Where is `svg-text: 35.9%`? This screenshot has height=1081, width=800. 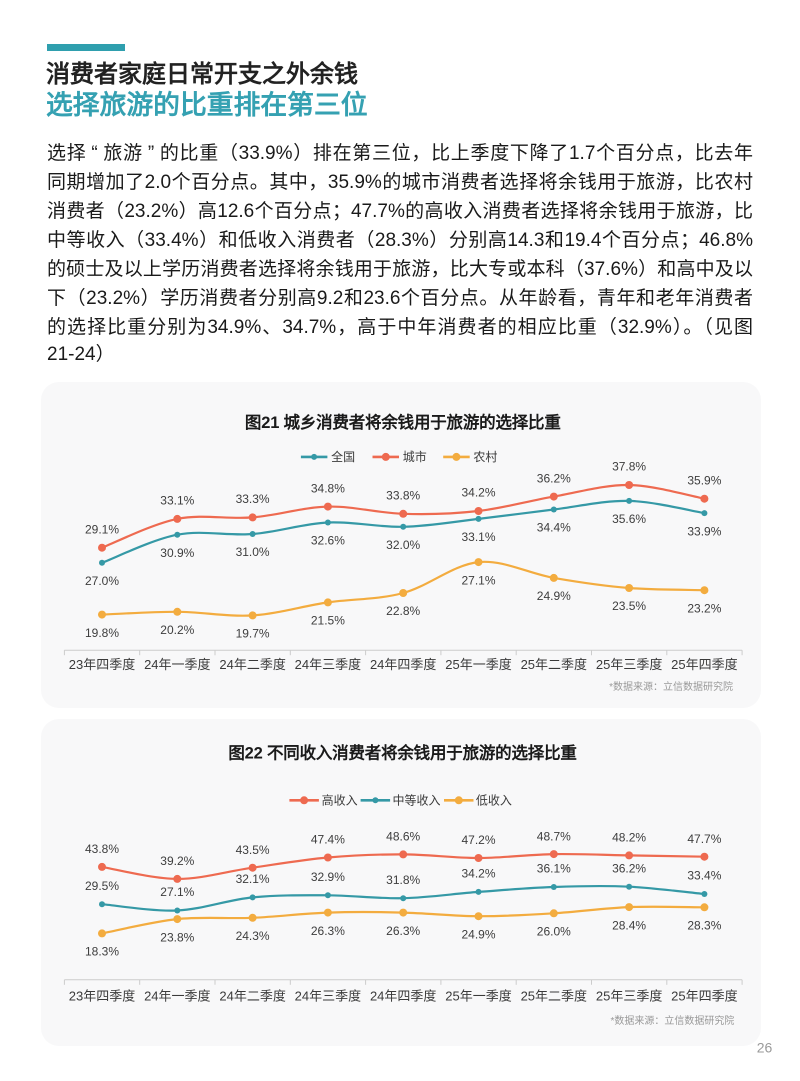
svg-text: 35.9% is located at coordinates (704, 480).